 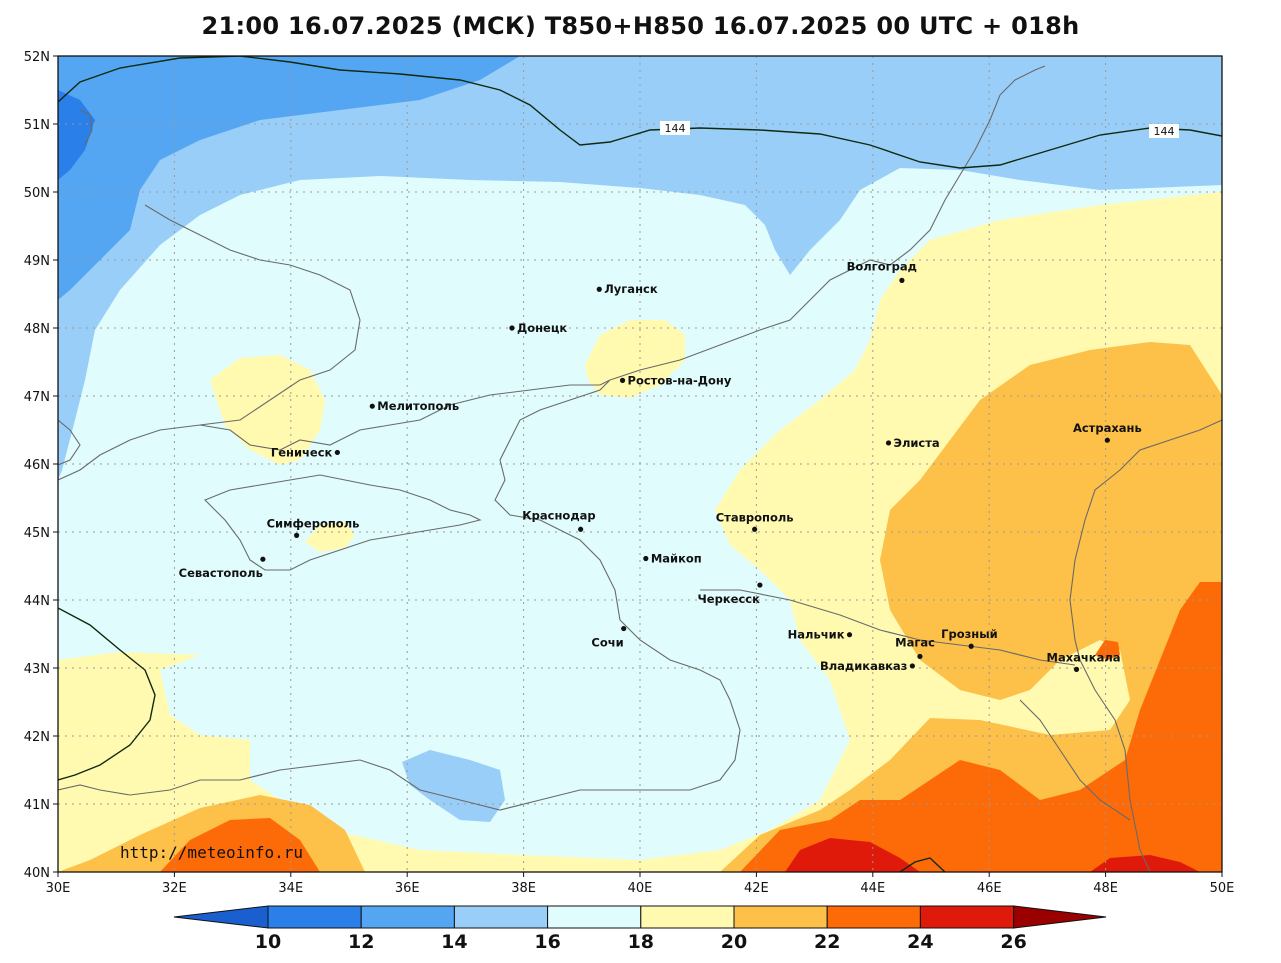 What do you see at coordinates (852, 855) in the screenshot?
I see `field-24-26-south` at bounding box center [852, 855].